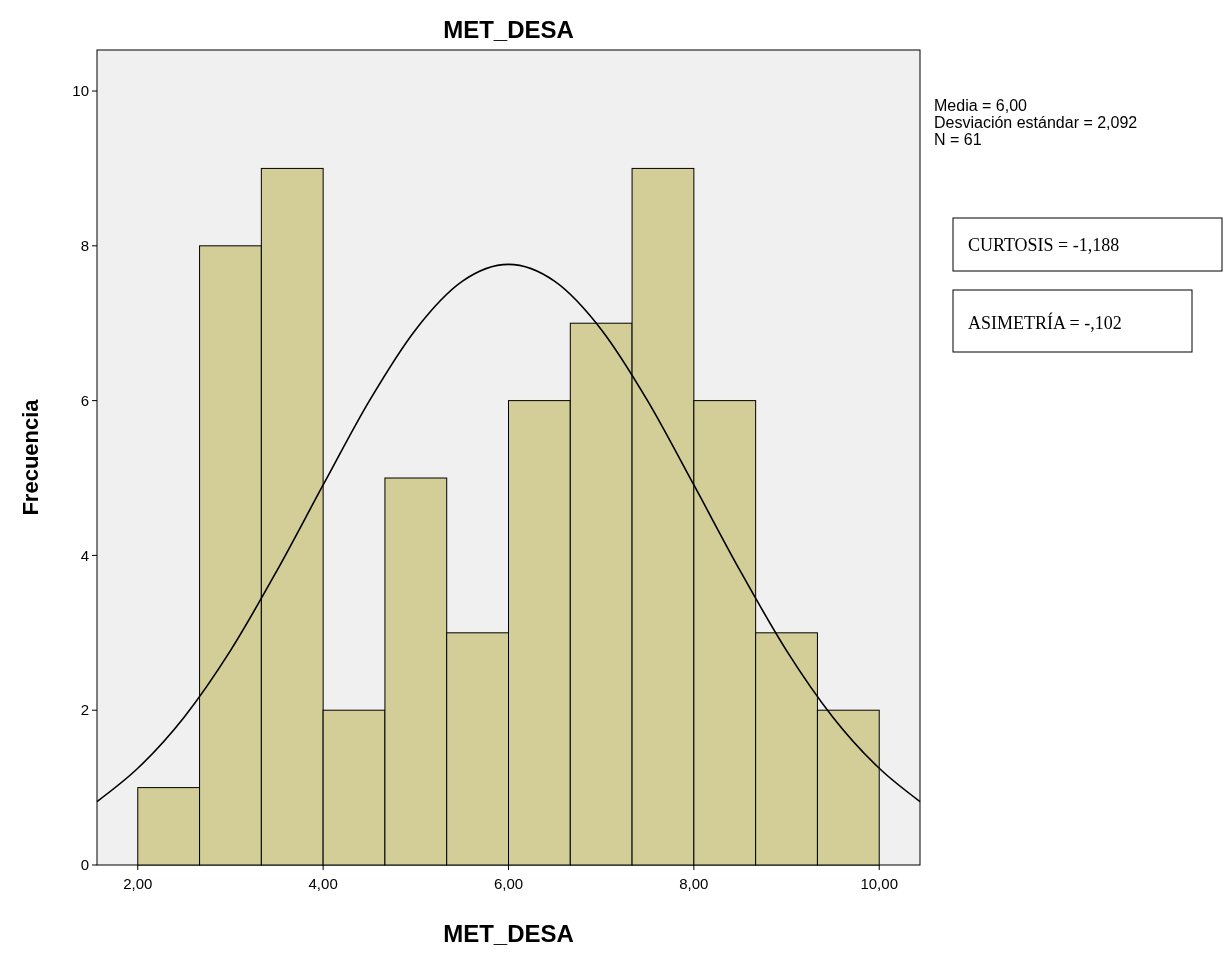  Describe the element at coordinates (84, 246) in the screenshot. I see `y-tick-label: 8` at that location.